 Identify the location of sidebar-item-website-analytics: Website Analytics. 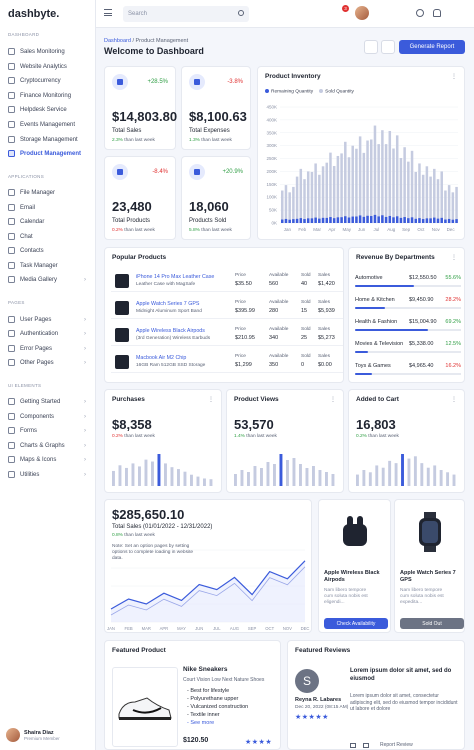
(48, 66).